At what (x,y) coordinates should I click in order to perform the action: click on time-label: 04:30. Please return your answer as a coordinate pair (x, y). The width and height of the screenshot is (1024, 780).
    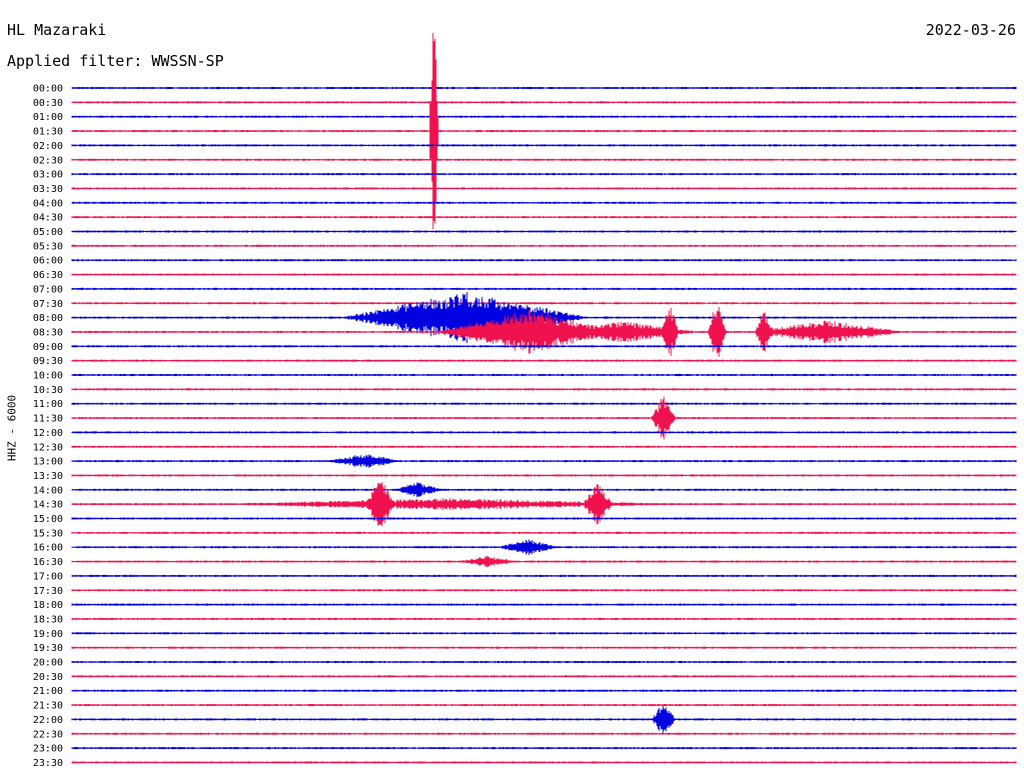
    Looking at the image, I should click on (48, 218).